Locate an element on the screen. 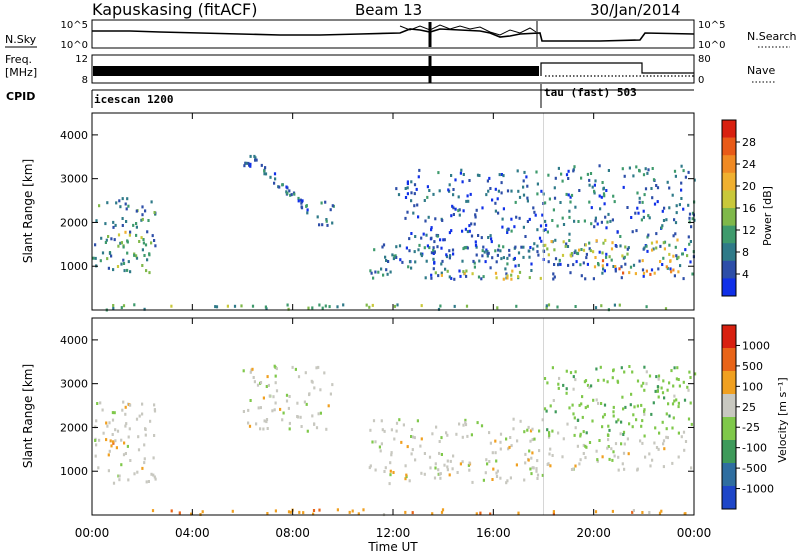  cpid-mode-tau: tau (fast) 503 is located at coordinates (590, 92).